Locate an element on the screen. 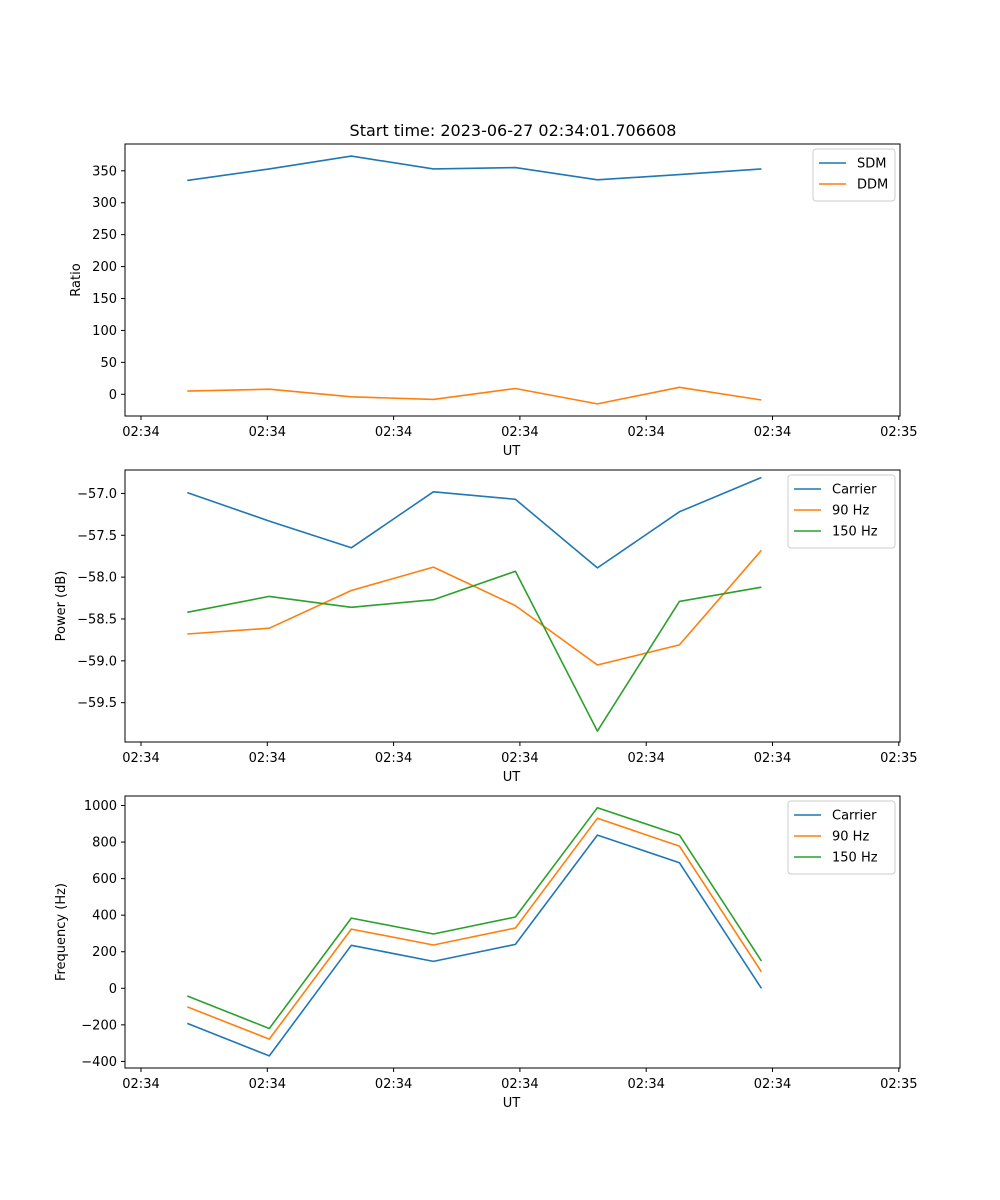 This screenshot has height=1200, width=1000. y-tick-label: −59.0 is located at coordinates (97, 661).